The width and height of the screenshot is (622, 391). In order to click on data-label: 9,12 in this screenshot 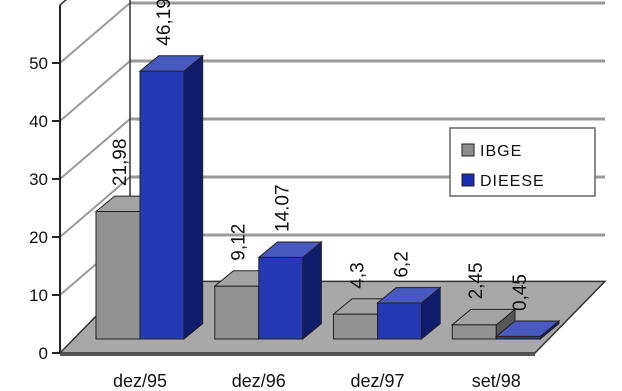, I will do `click(239, 242)`.